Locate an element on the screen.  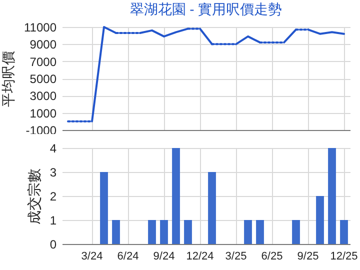
y-tick-label: 3000 is located at coordinates (43, 96).